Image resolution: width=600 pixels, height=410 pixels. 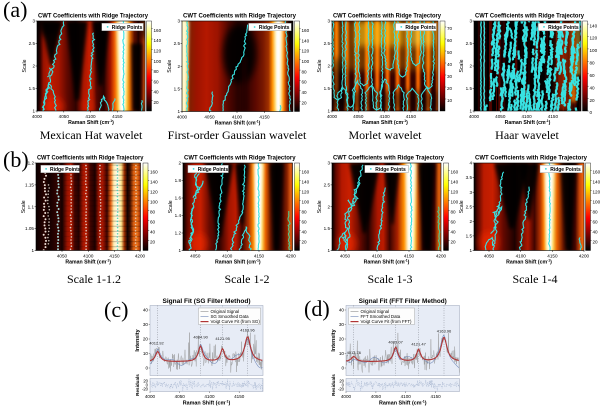 What do you see at coordinates (200, 336) in the screenshot?
I see `svg-text: 4084.90` at bounding box center [200, 336].